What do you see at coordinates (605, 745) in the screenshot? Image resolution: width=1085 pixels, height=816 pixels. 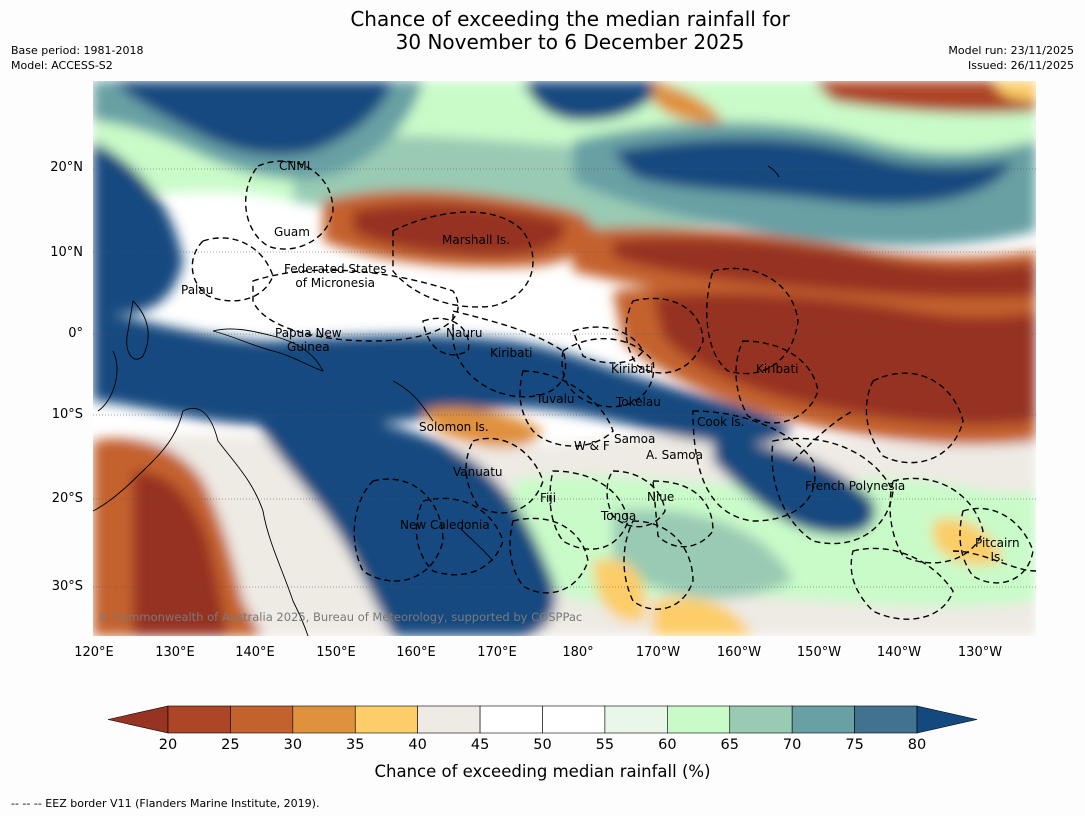 I see `colorbar-tick-label: 55` at bounding box center [605, 745].